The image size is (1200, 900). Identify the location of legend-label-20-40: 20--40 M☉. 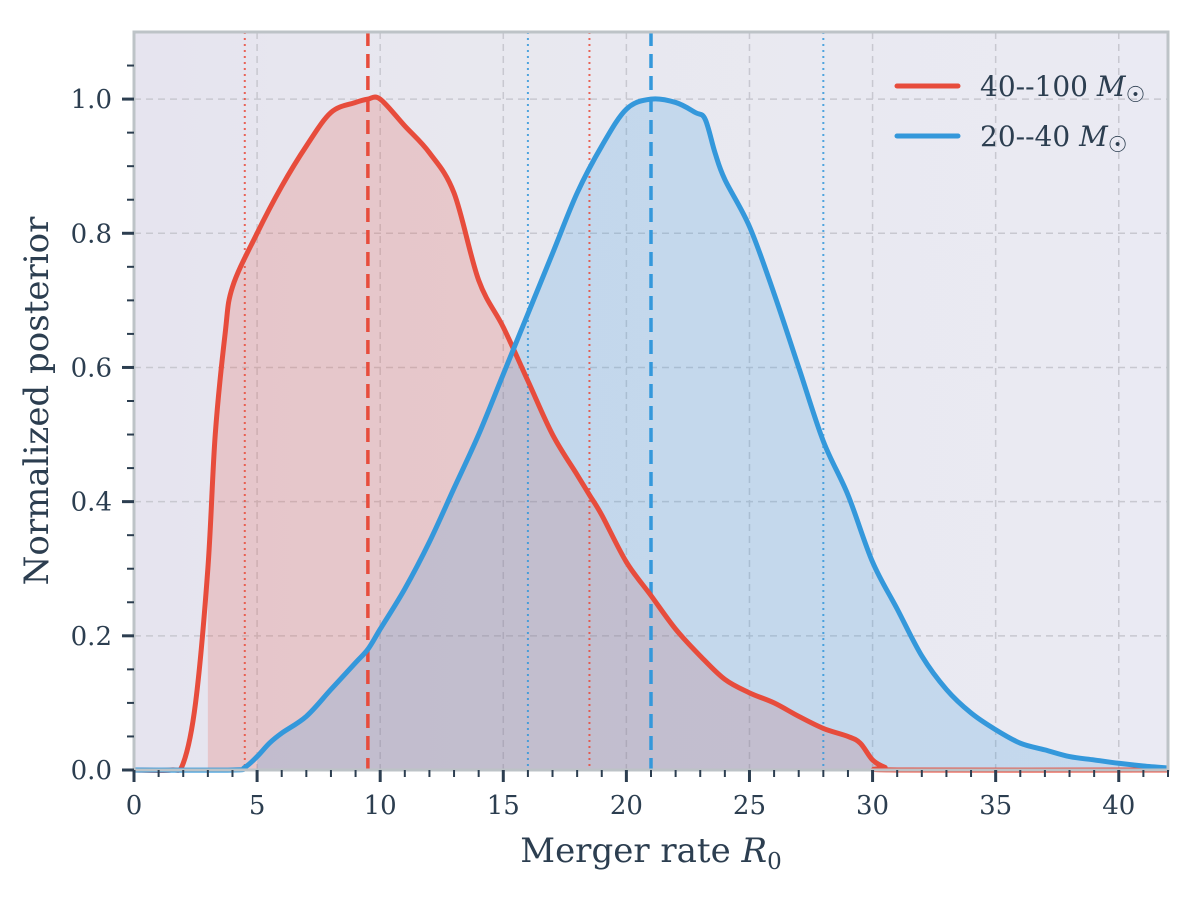
(1054, 139).